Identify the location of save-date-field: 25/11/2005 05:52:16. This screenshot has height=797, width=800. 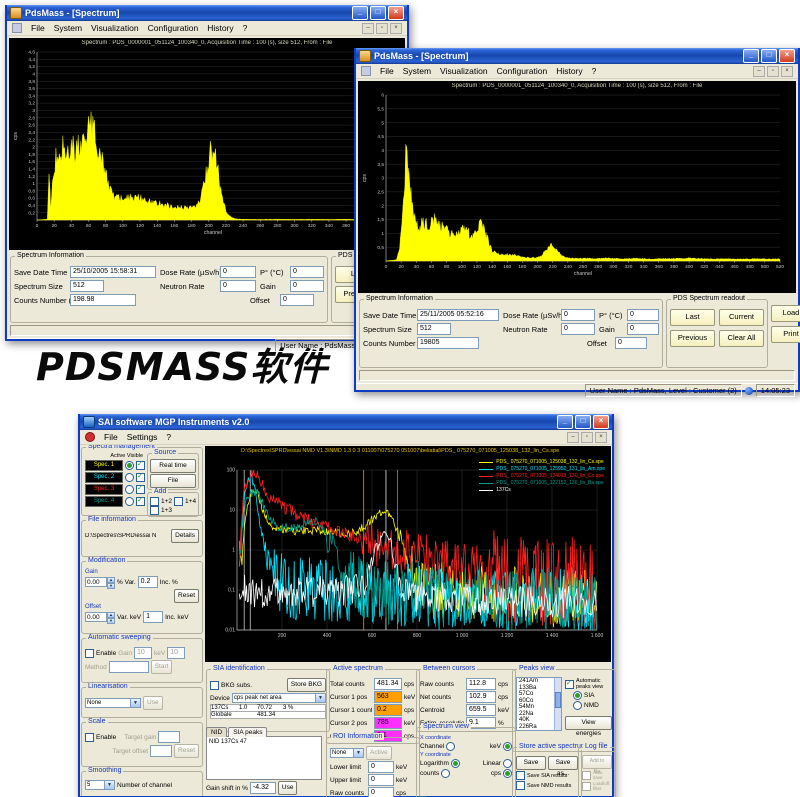
(458, 315).